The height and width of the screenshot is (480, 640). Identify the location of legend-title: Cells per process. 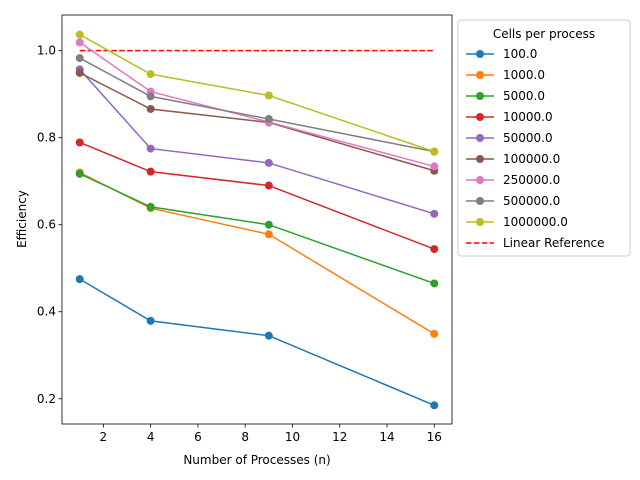
(544, 34).